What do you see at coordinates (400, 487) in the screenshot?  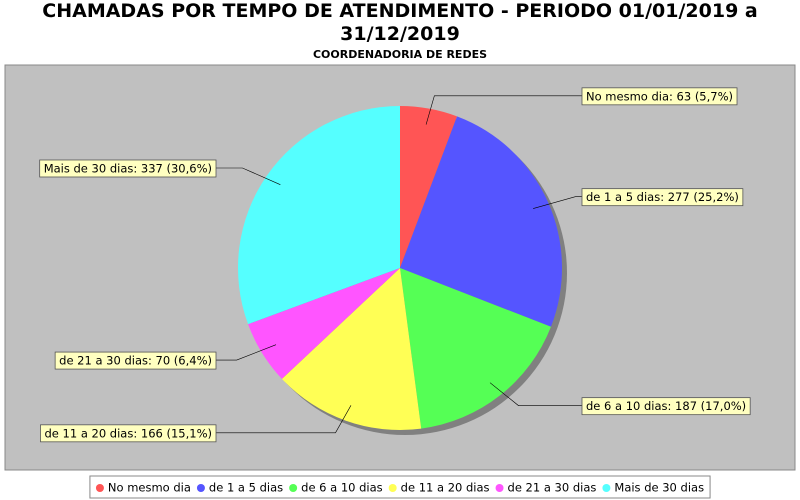 I see `legend-box` at bounding box center [400, 487].